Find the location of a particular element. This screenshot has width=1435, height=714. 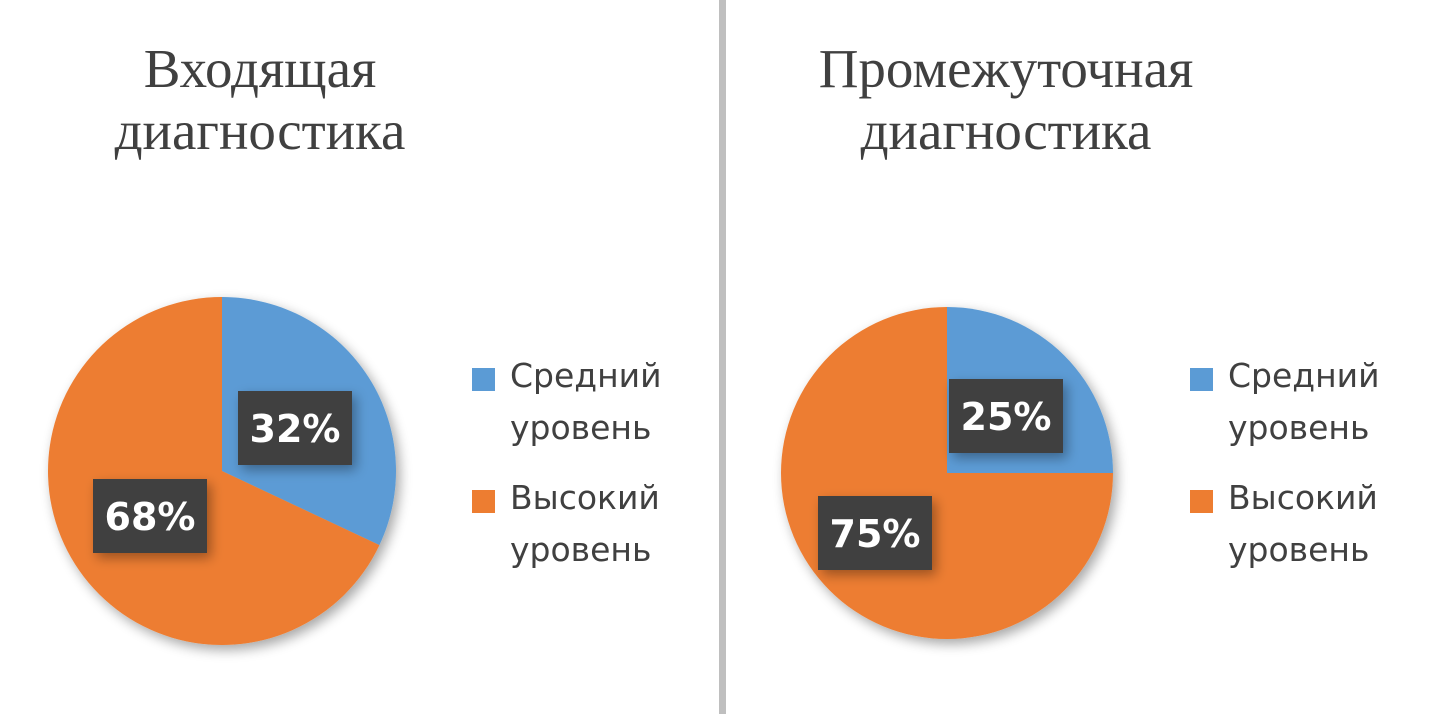

data-label-high: 75% is located at coordinates (875, 533).